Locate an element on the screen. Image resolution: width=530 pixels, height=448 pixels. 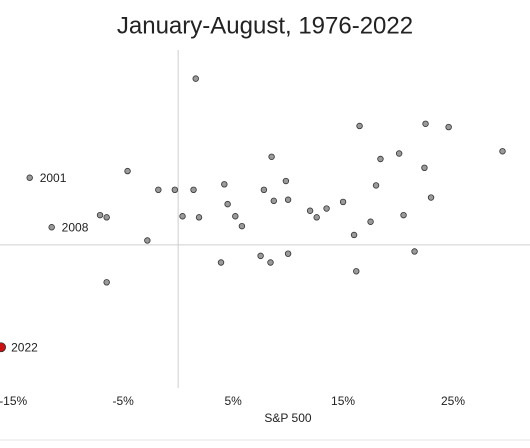
chart-title: January-August, 1976-2022 is located at coordinates (265, 25).